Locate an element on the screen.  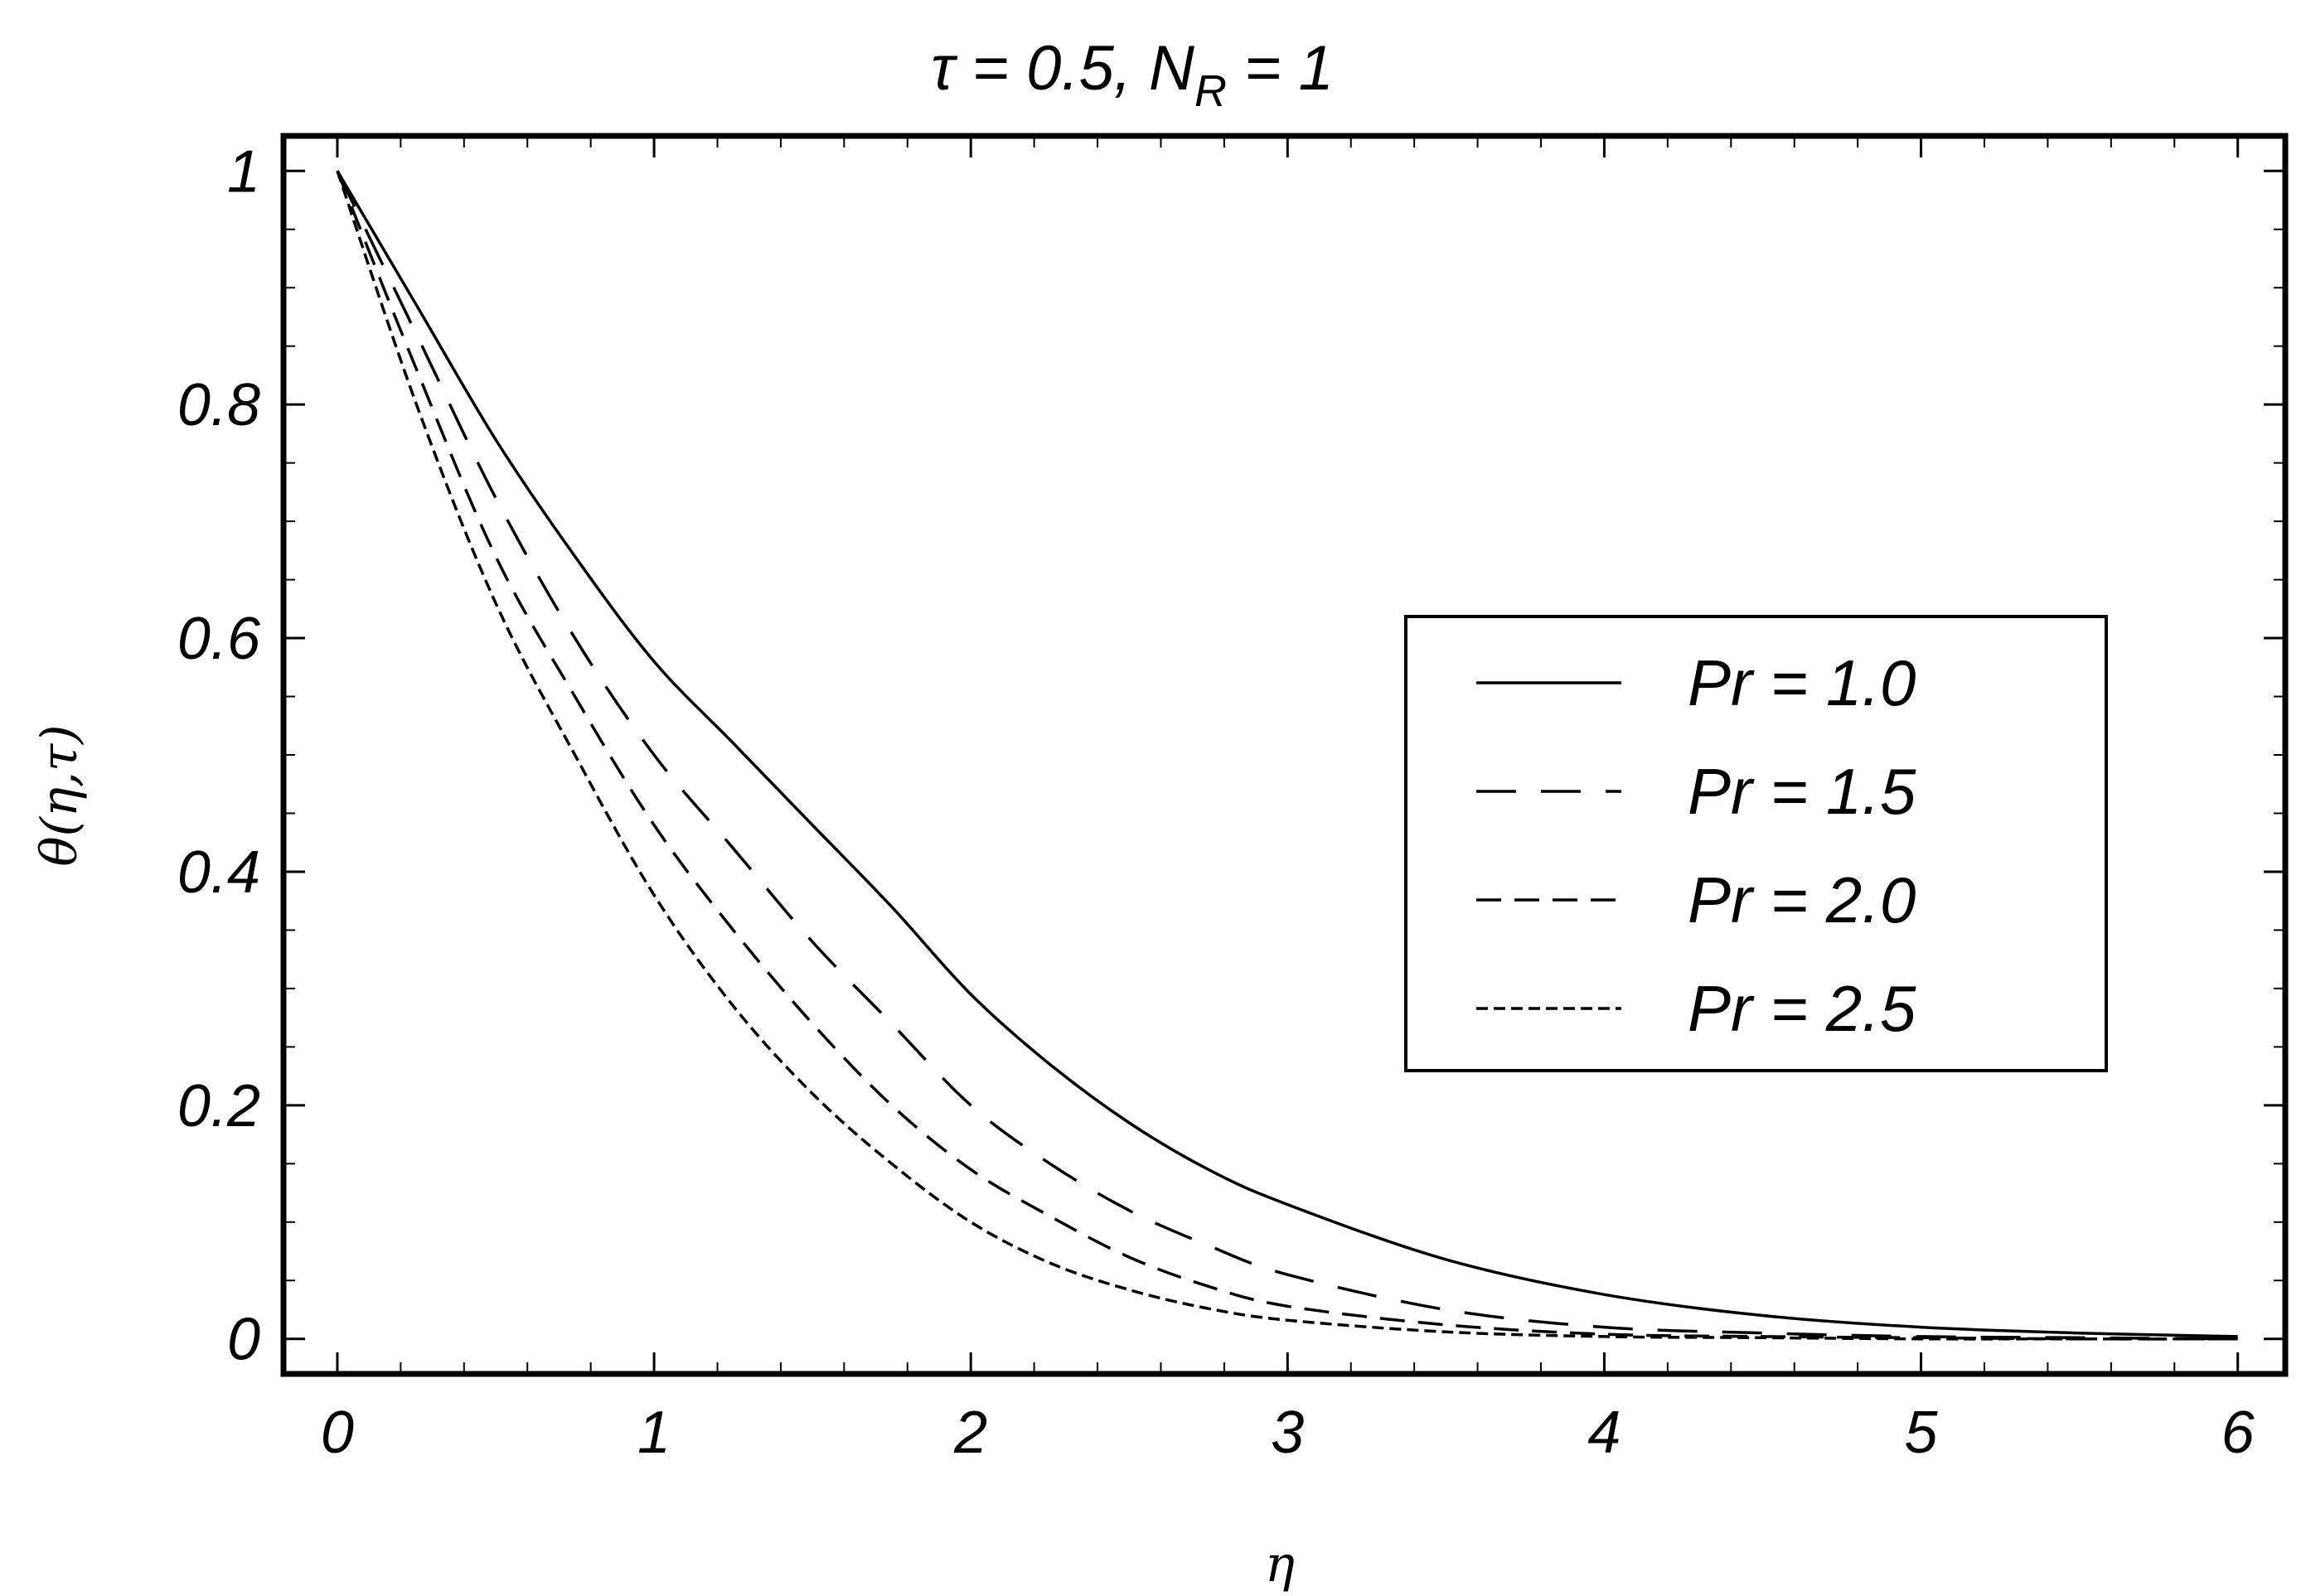
x-tick-label: 1 is located at coordinates (654, 1433).